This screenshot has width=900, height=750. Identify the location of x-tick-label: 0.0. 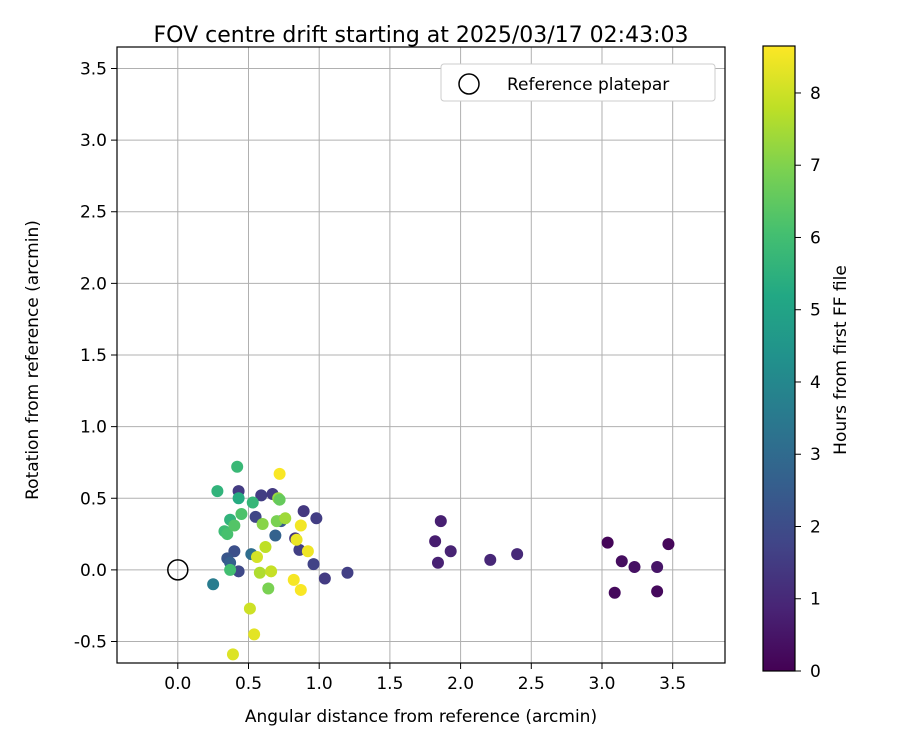
(177, 684).